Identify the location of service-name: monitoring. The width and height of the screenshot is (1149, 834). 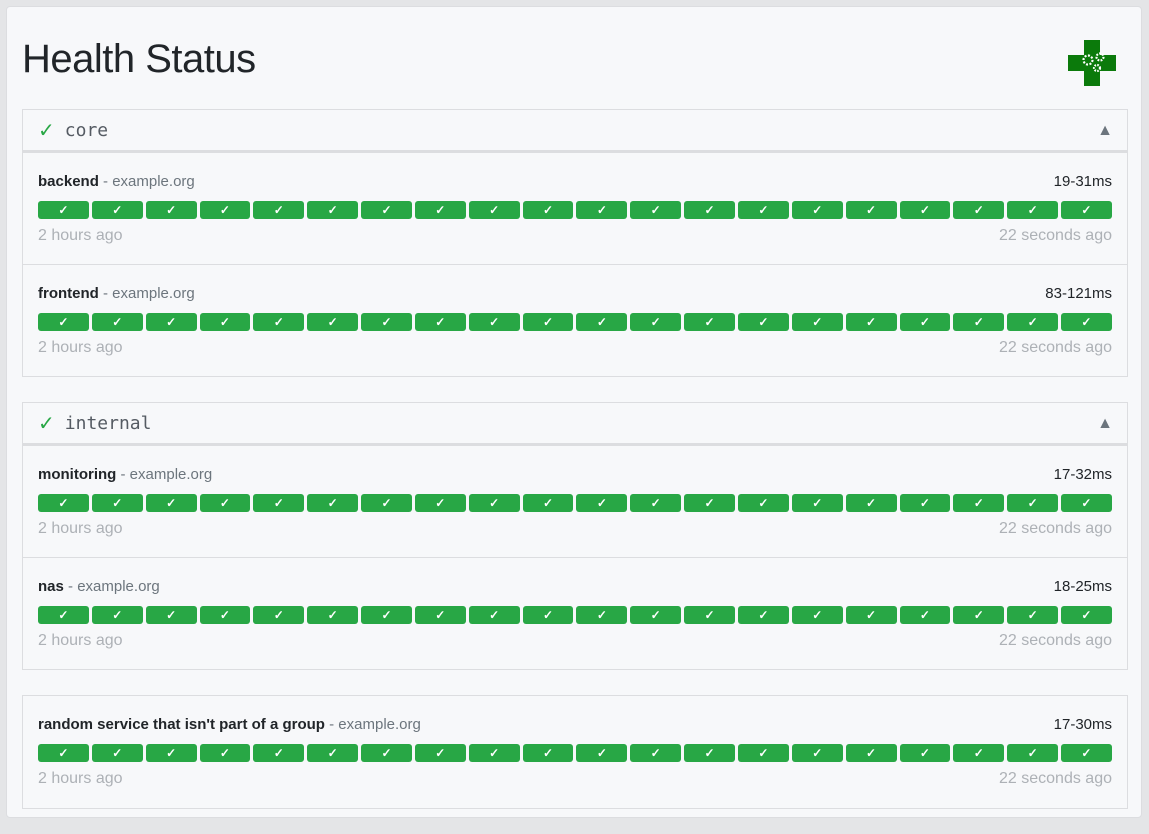
(77, 474).